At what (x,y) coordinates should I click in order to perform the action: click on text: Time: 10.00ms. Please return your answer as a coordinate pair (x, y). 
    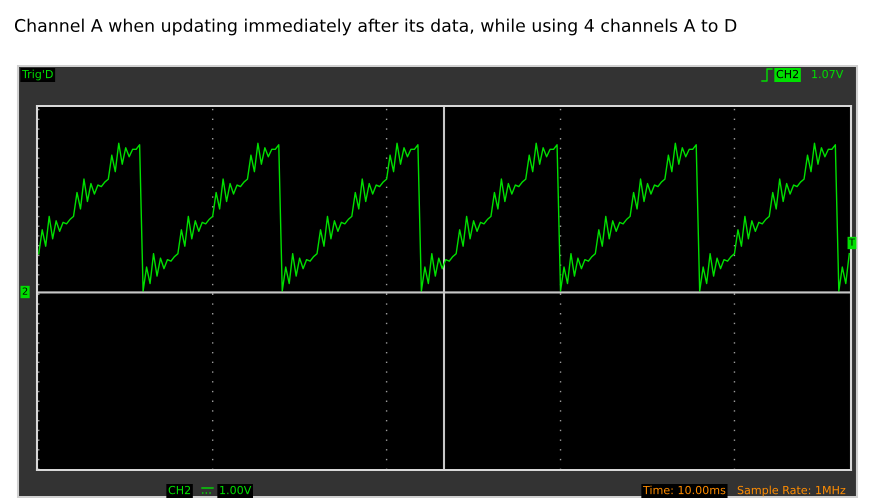
    Looking at the image, I should click on (684, 490).